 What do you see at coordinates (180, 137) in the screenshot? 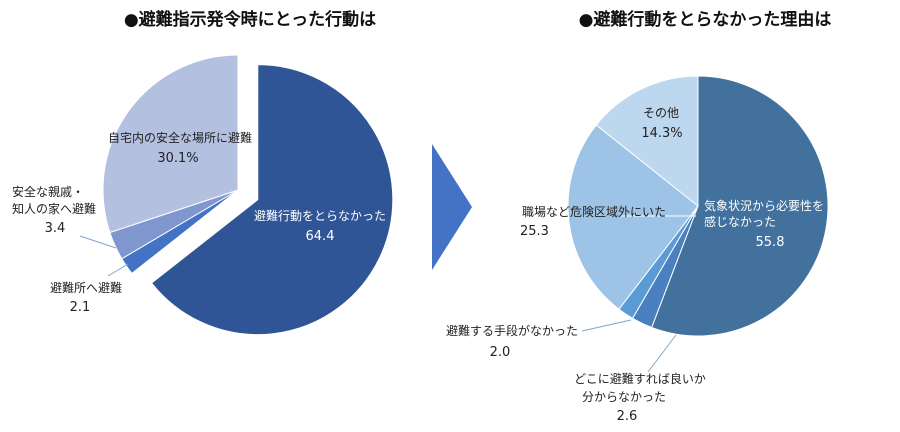
I see `label-home-safe: 自宅内の安全な場所に避難` at bounding box center [180, 137].